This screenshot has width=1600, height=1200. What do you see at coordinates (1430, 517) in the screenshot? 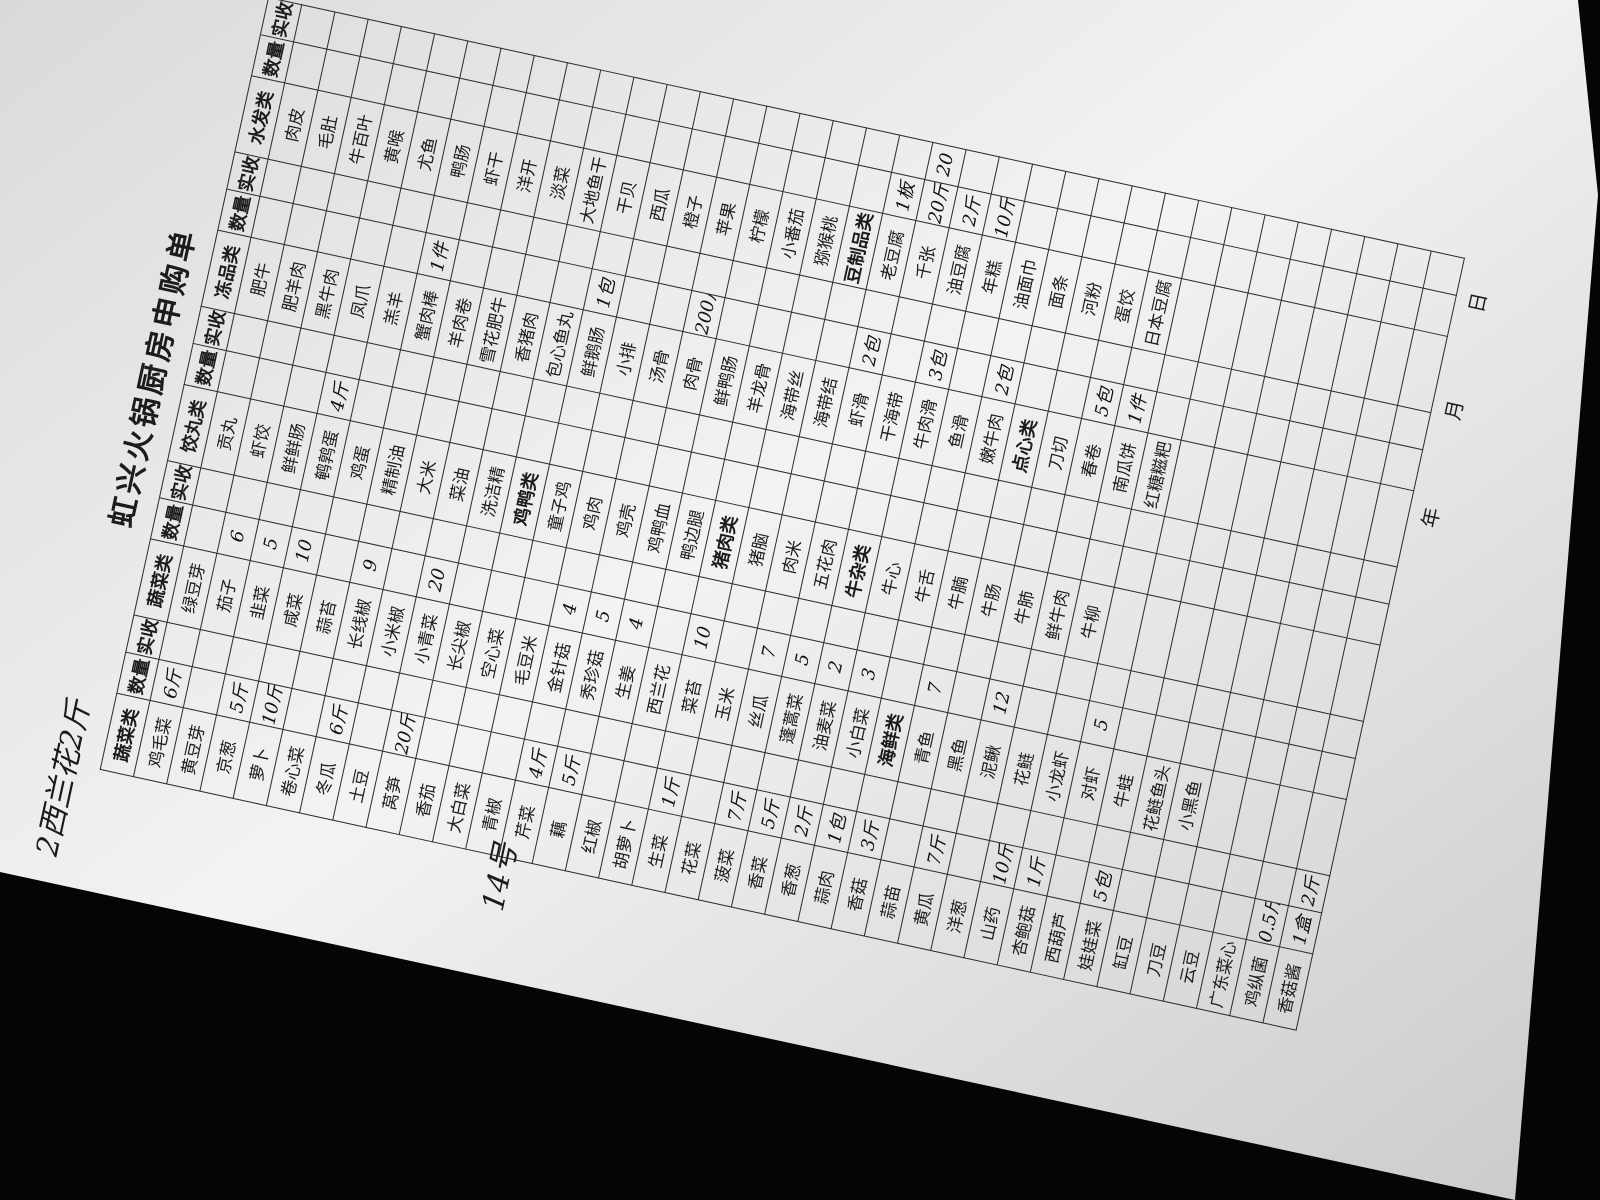
I see `date-label: 年` at bounding box center [1430, 517].